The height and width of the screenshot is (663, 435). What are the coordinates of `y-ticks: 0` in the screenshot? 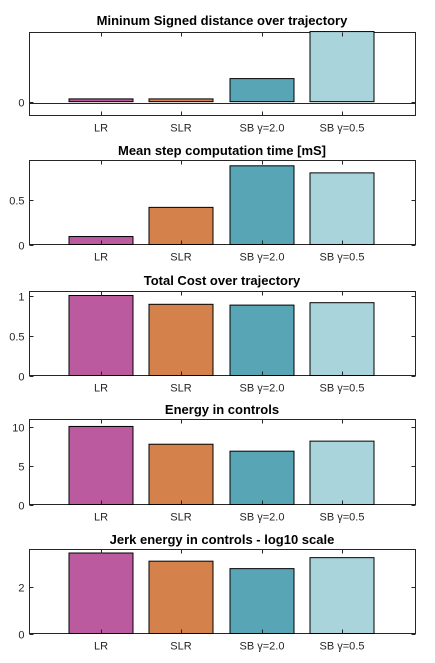 It's located at (217, 104).